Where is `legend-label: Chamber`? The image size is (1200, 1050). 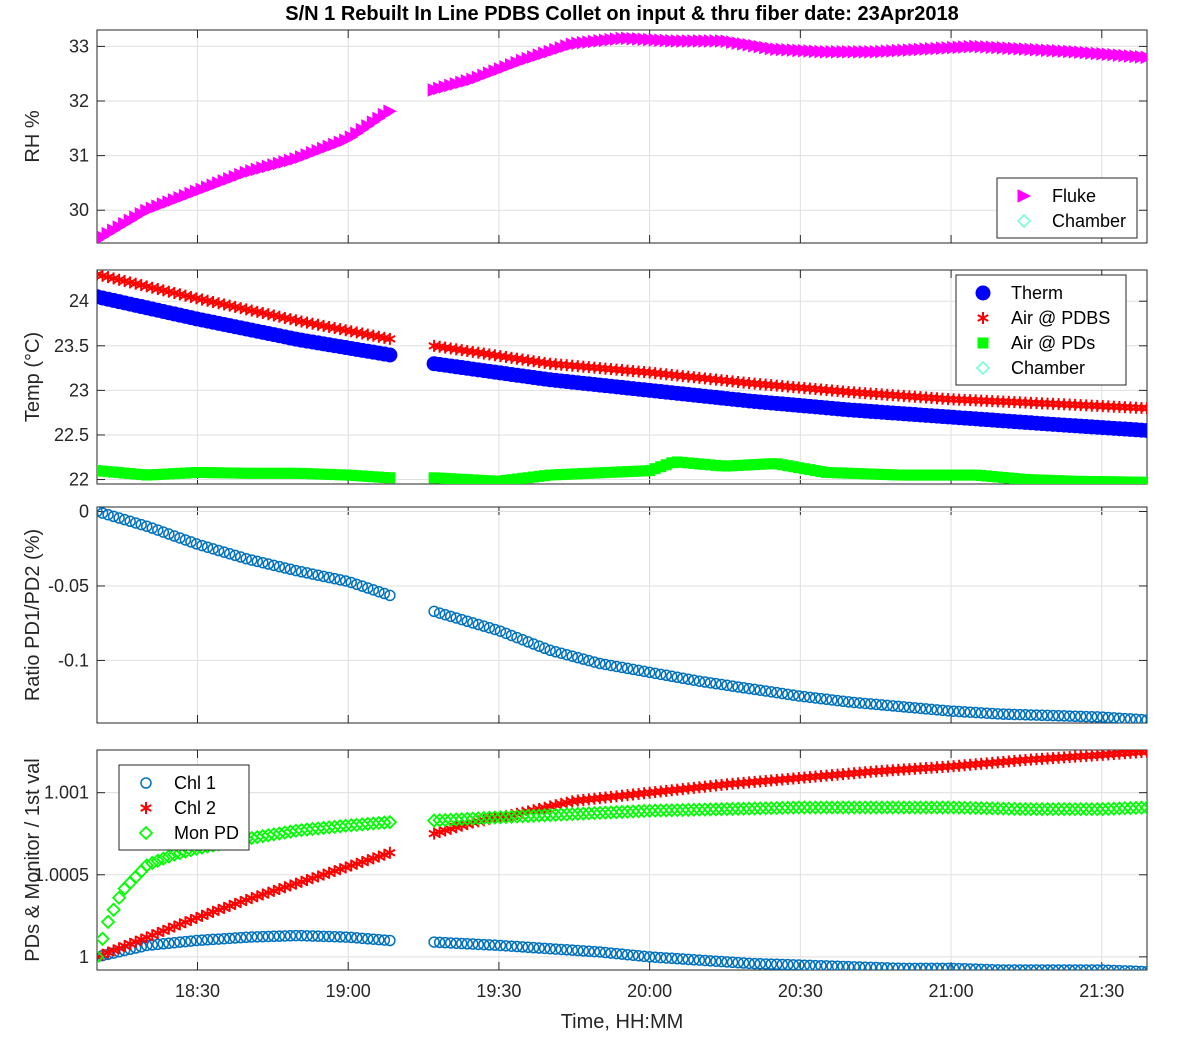 legend-label: Chamber is located at coordinates (1089, 221).